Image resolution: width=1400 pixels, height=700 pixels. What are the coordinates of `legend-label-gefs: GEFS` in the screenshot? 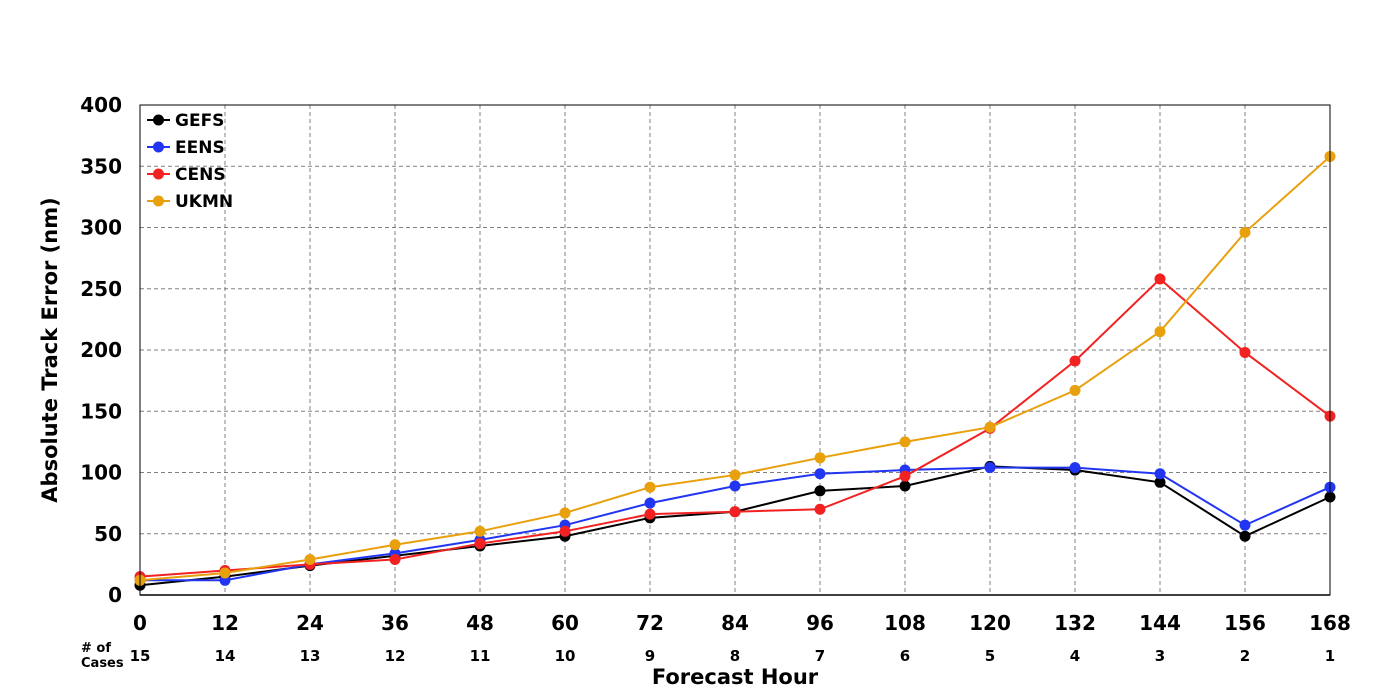 It's located at (199, 121).